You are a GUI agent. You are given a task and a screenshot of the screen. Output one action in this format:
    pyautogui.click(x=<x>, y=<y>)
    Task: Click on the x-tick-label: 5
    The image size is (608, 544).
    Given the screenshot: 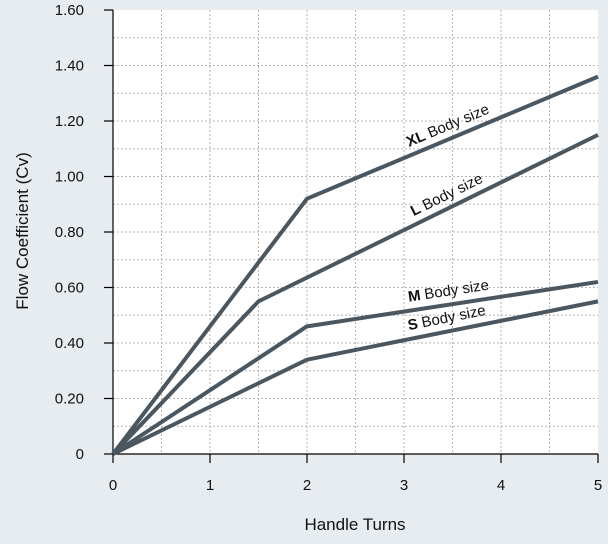 What is the action you would take?
    pyautogui.click(x=598, y=485)
    